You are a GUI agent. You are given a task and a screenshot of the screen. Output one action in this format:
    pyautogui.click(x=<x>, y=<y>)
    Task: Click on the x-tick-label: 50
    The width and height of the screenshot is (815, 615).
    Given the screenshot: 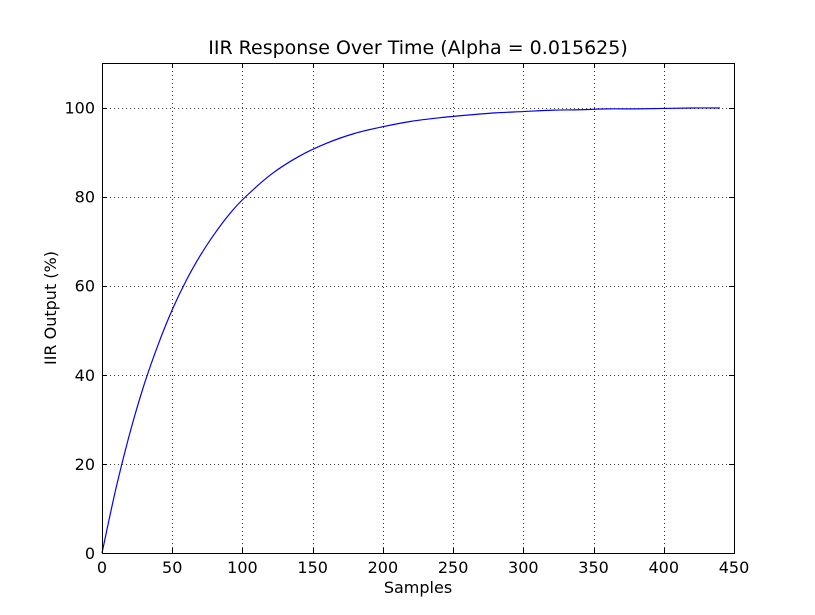 What is the action you would take?
    pyautogui.click(x=172, y=567)
    